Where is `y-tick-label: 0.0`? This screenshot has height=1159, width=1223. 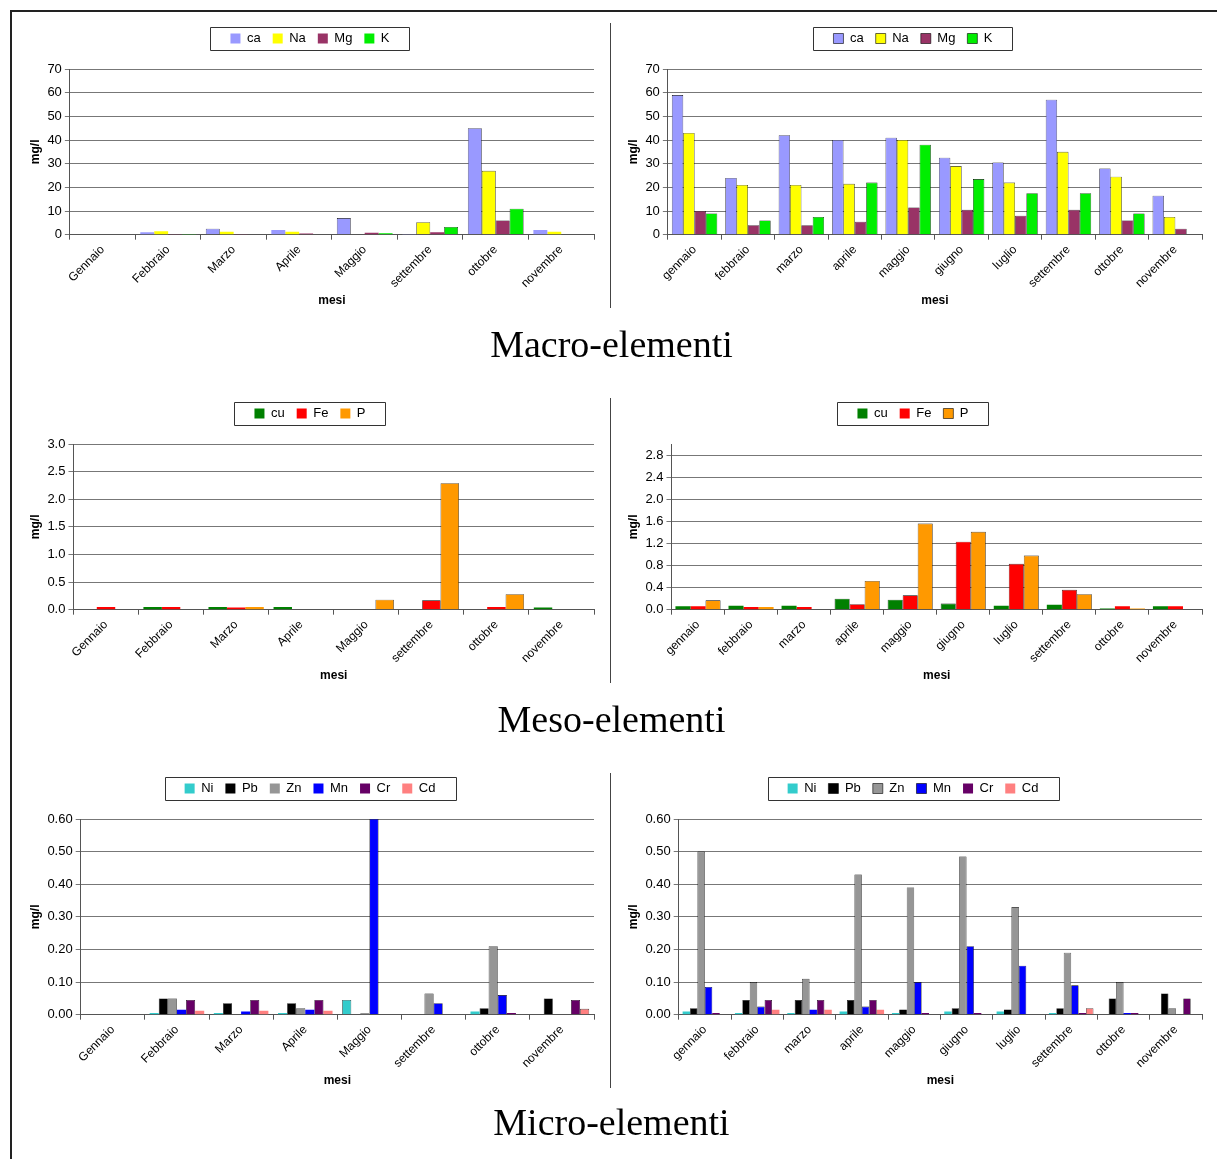 y-tick-label: 0.0 is located at coordinates (56, 609).